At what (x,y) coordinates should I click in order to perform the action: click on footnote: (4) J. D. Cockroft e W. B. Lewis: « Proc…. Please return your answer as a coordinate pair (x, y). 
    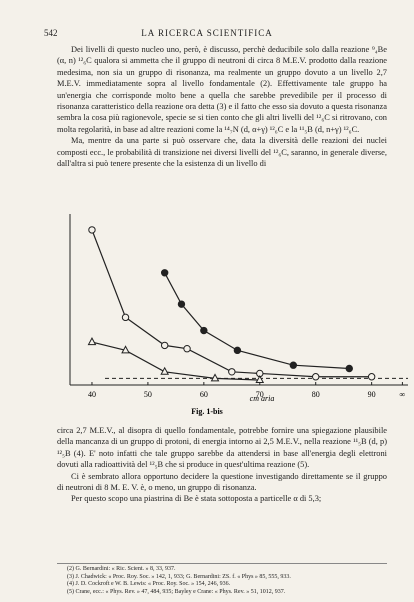
    Looking at the image, I should click on (149, 584).